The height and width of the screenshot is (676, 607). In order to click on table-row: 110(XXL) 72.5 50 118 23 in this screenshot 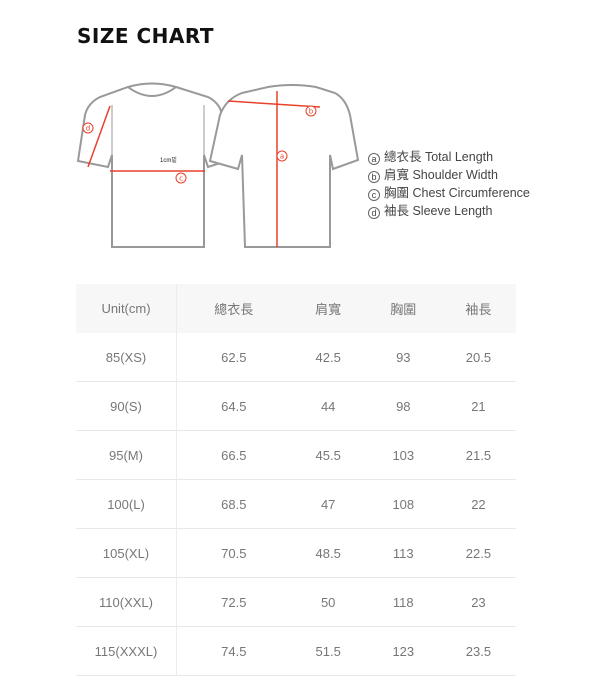, I will do `click(296, 602)`.